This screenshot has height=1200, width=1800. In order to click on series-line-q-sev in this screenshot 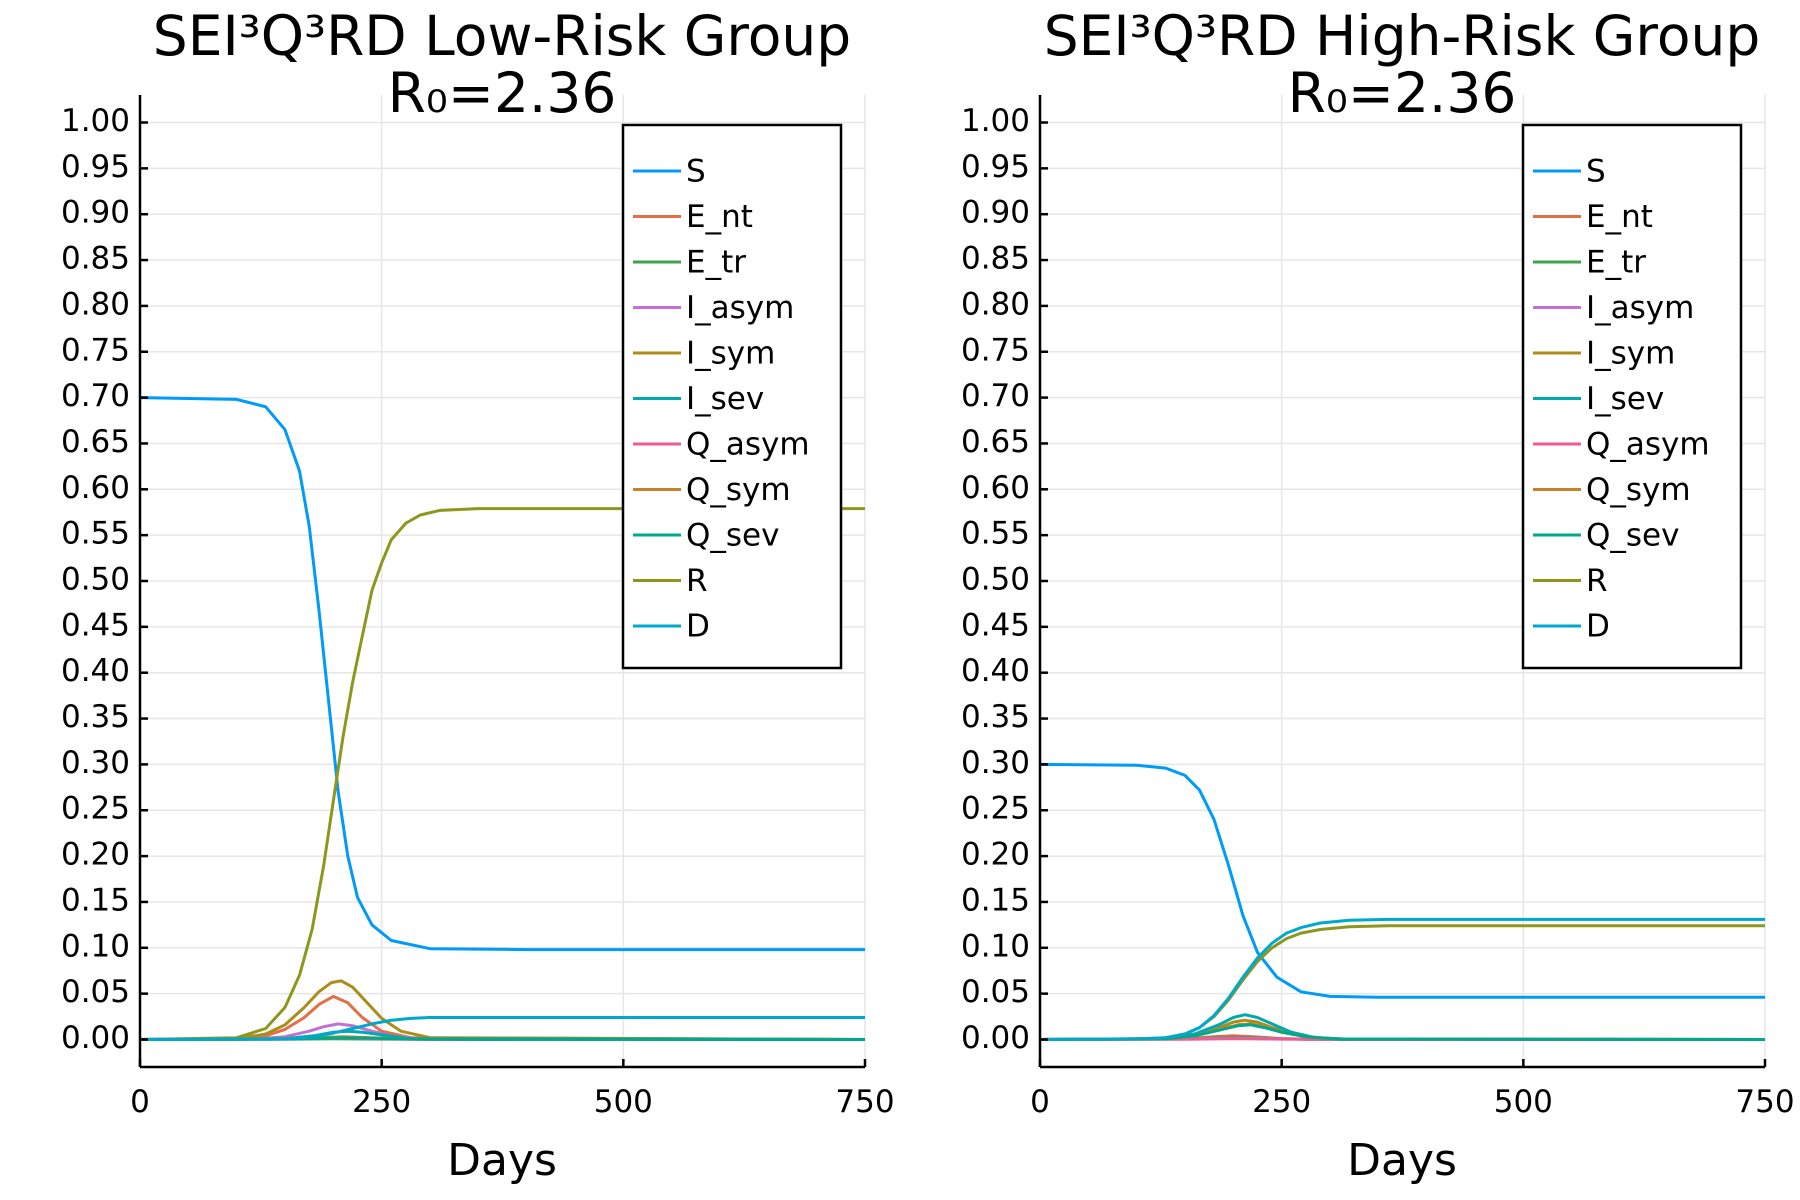, I will do `click(1402, 1032)`.